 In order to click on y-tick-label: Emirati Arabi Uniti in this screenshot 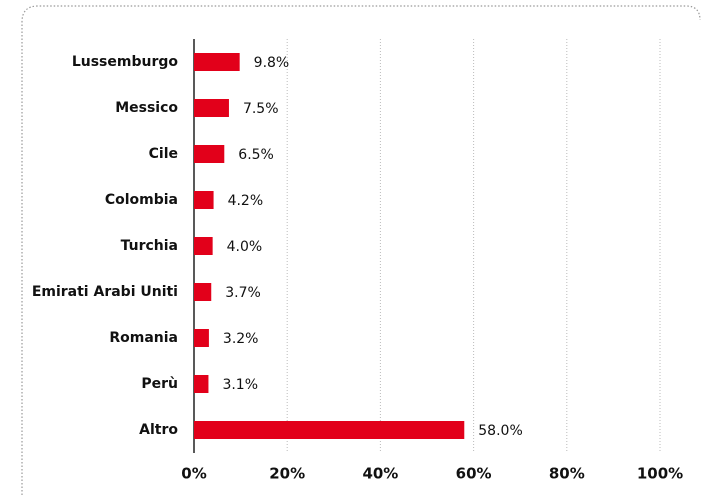, I will do `click(105, 292)`.